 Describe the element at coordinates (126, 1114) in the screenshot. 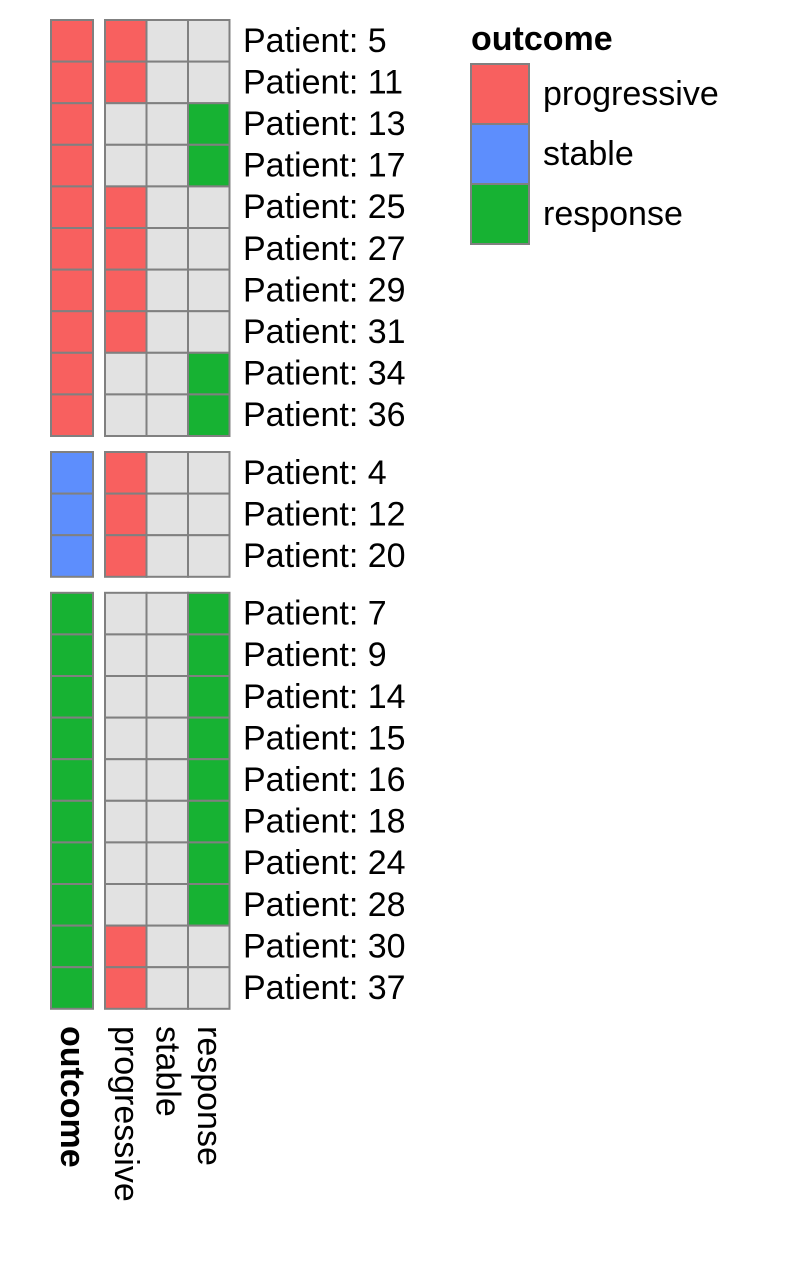

I see `column-label-progressive: progressive` at that location.